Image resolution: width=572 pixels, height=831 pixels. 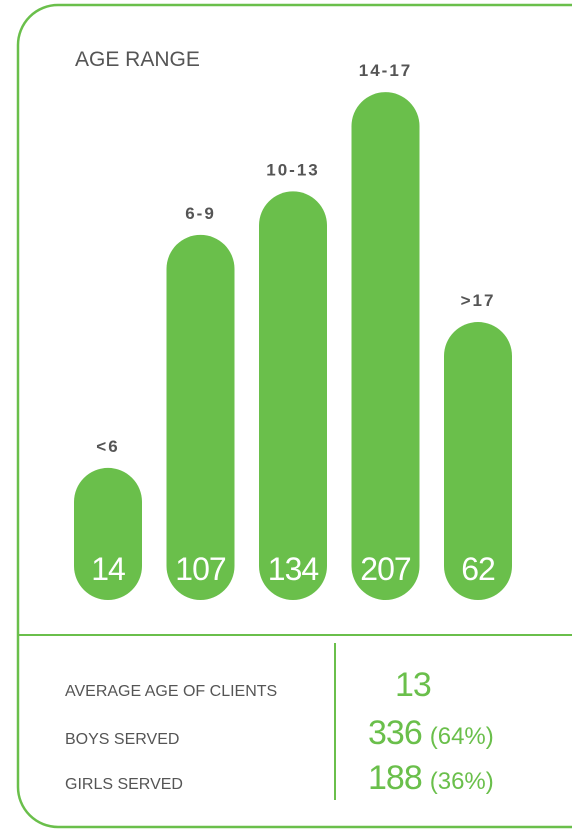 What do you see at coordinates (200, 213) in the screenshot?
I see `category-label: 6-9` at bounding box center [200, 213].